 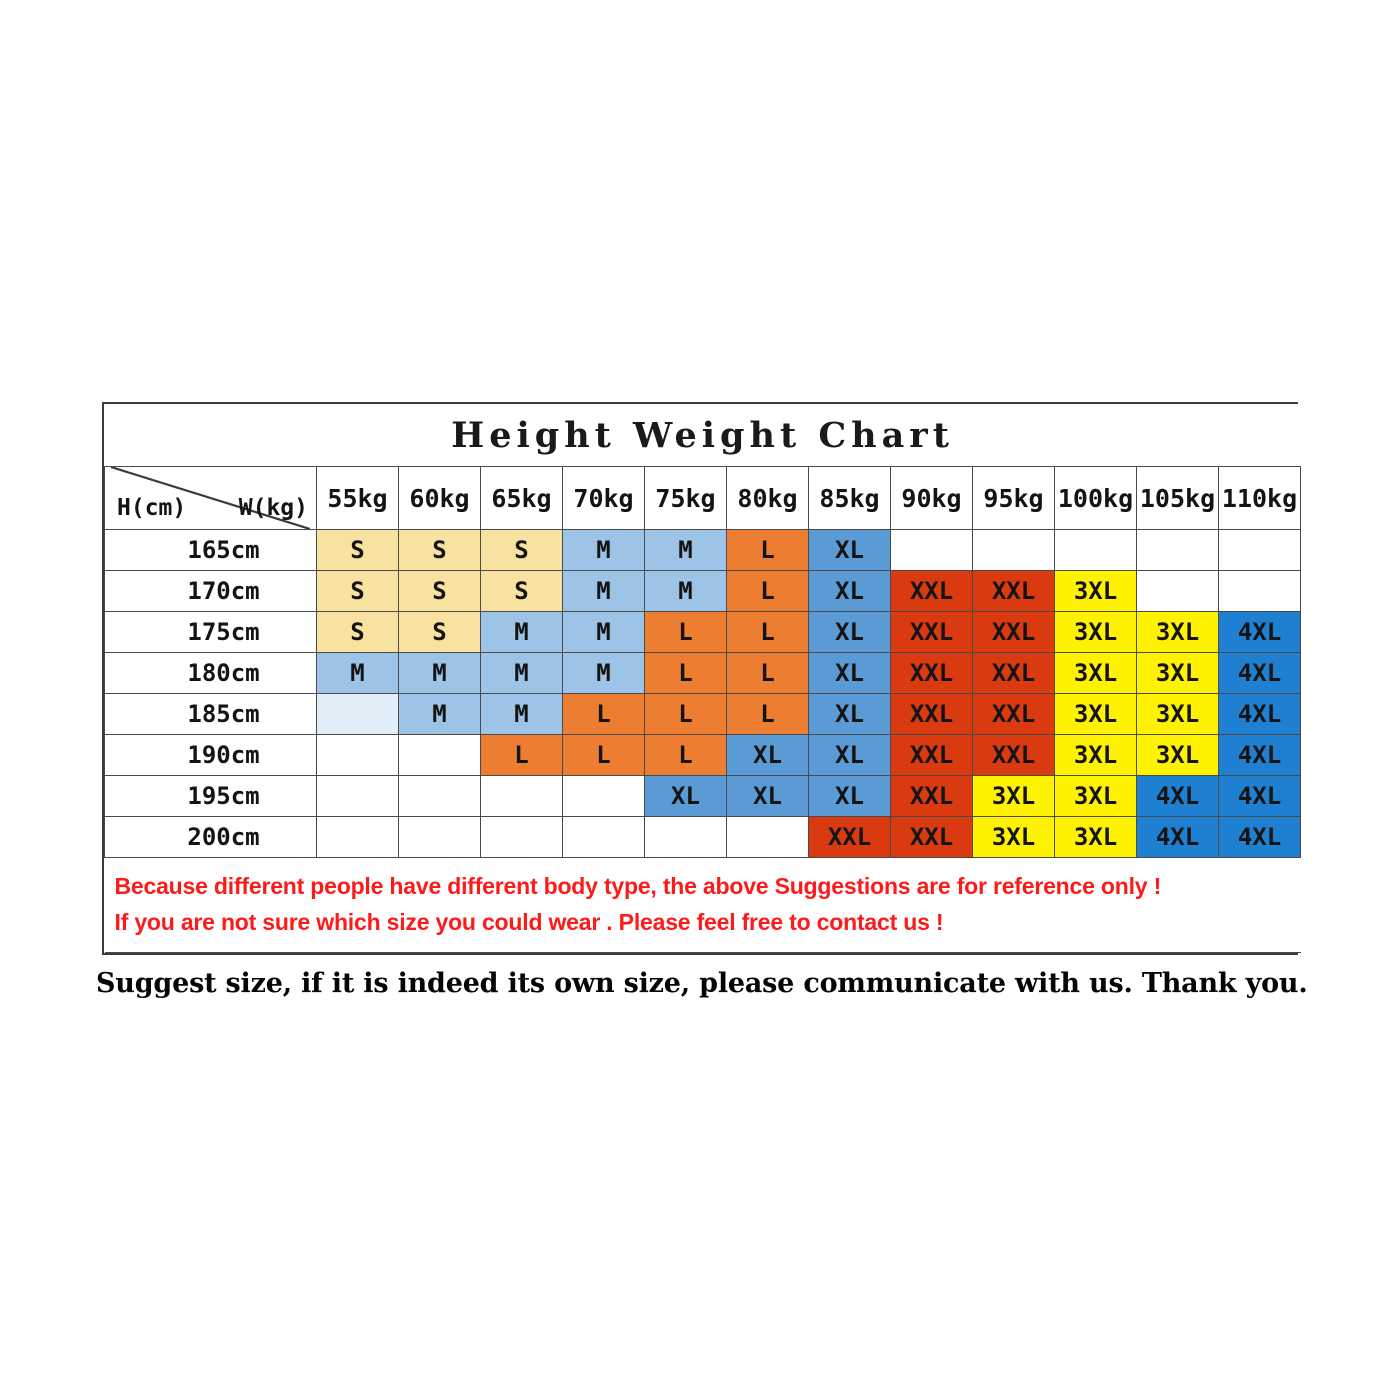 I want to click on size-cell-200cm-110kg: 4XL, so click(x=1259, y=837).